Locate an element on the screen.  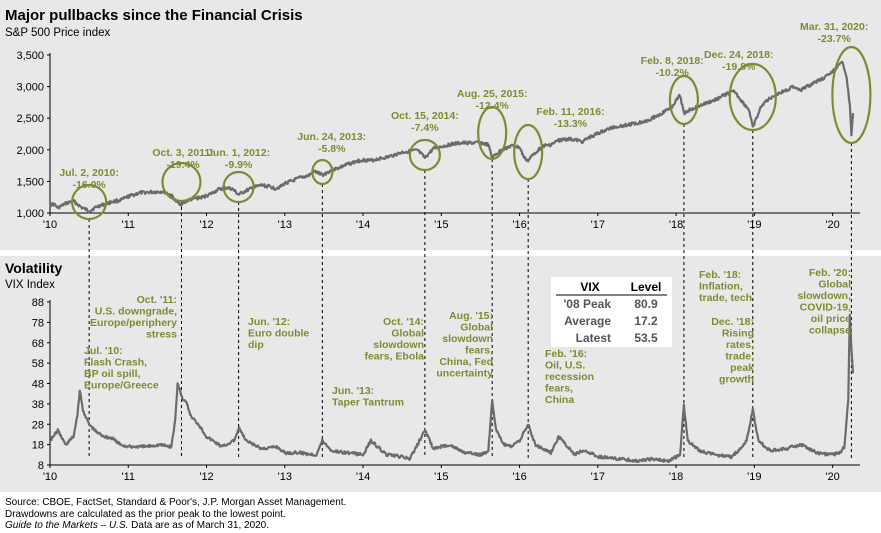
drawdown-annotation-date: Feb. 11, 2016: is located at coordinates (570, 112).